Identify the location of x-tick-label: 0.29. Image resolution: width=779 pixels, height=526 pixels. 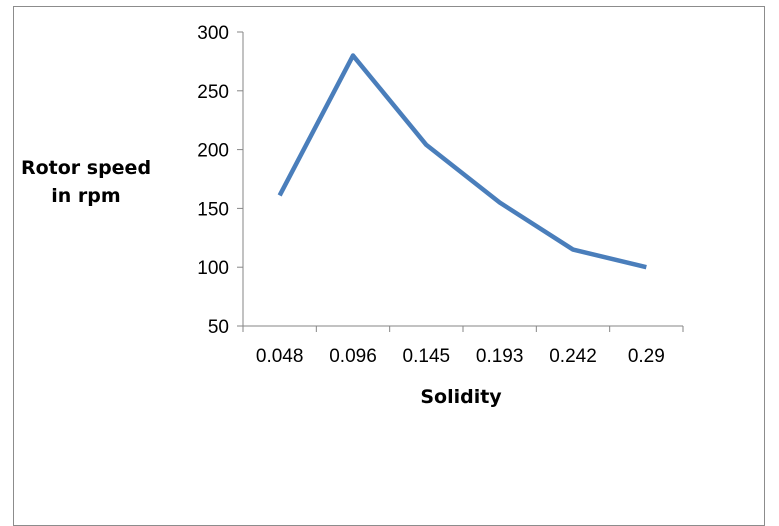
(646, 356).